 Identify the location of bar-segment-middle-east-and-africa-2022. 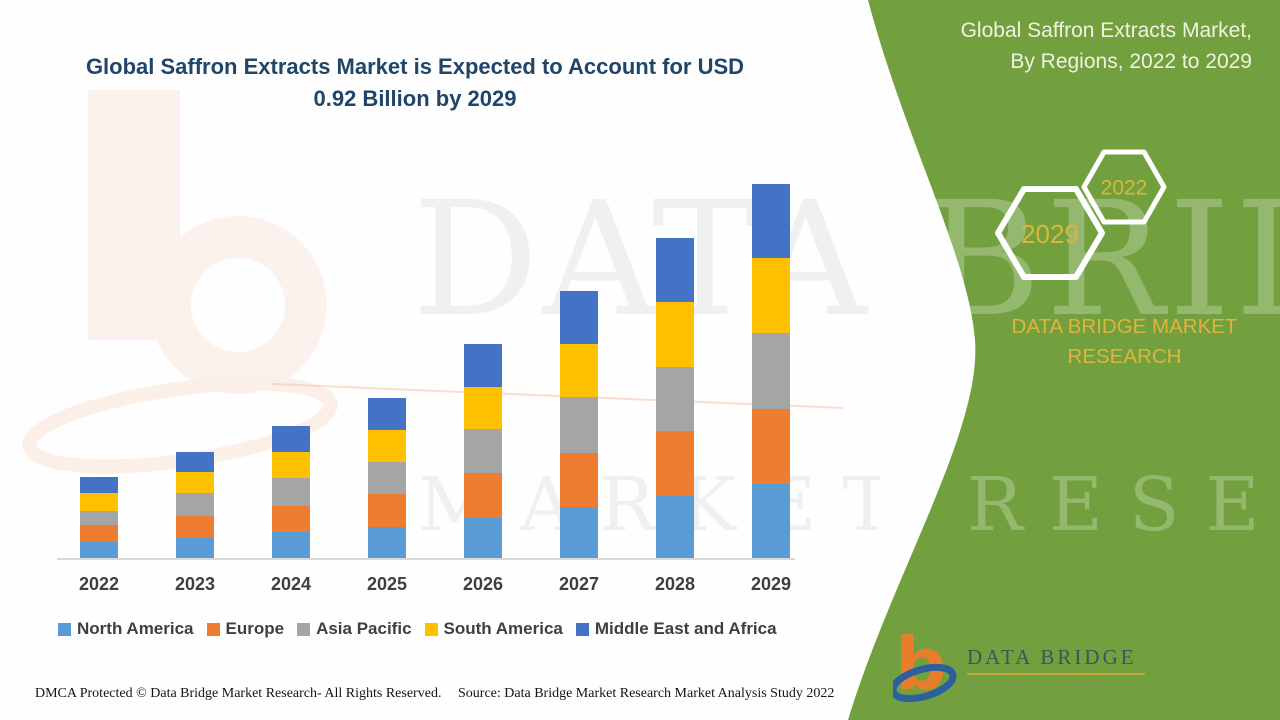
(99, 485).